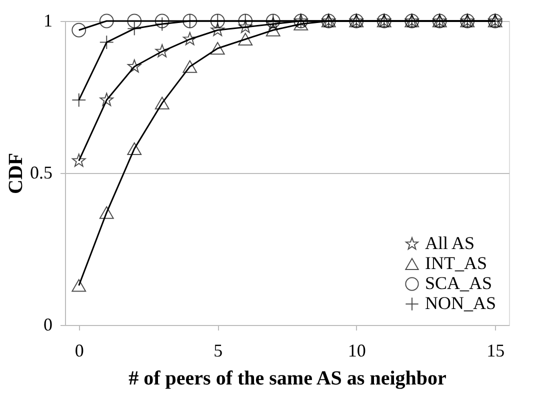 This screenshot has width=555, height=405. What do you see at coordinates (495, 350) in the screenshot?
I see `x-tick-label: 15` at bounding box center [495, 350].